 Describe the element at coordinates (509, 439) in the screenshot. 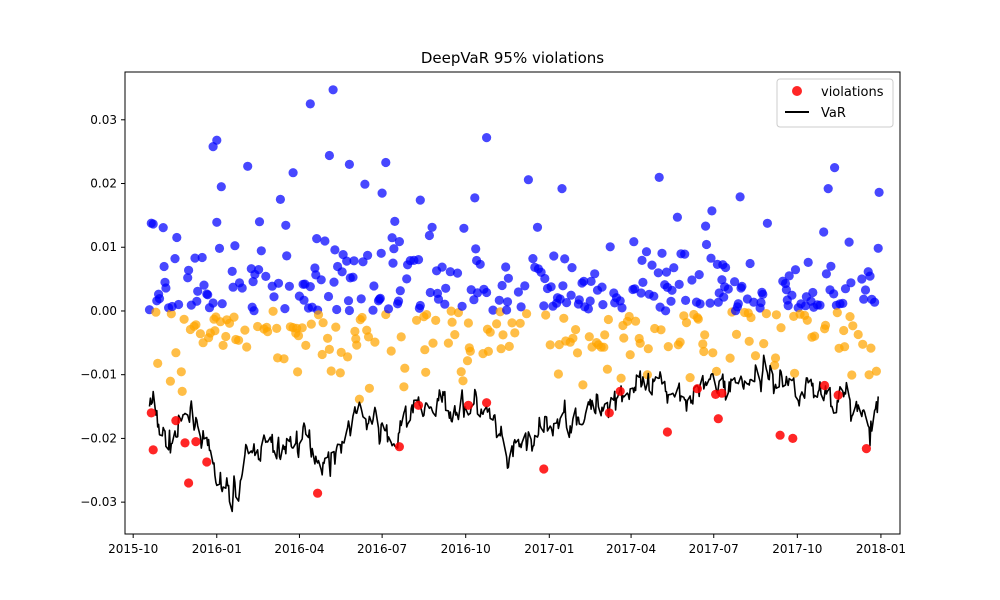

I see `violations-series` at that location.